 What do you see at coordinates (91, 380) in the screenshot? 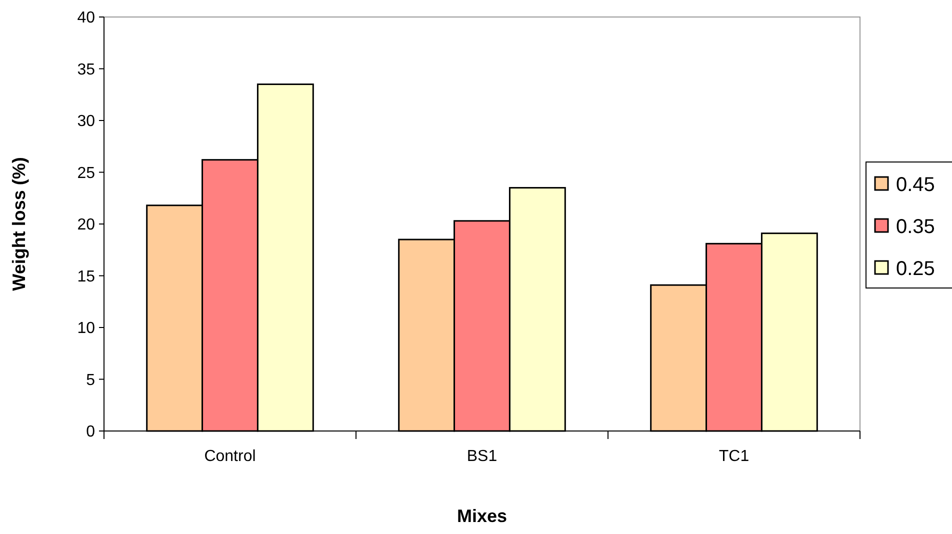
I see `y-tick-label: 5` at bounding box center [91, 380].